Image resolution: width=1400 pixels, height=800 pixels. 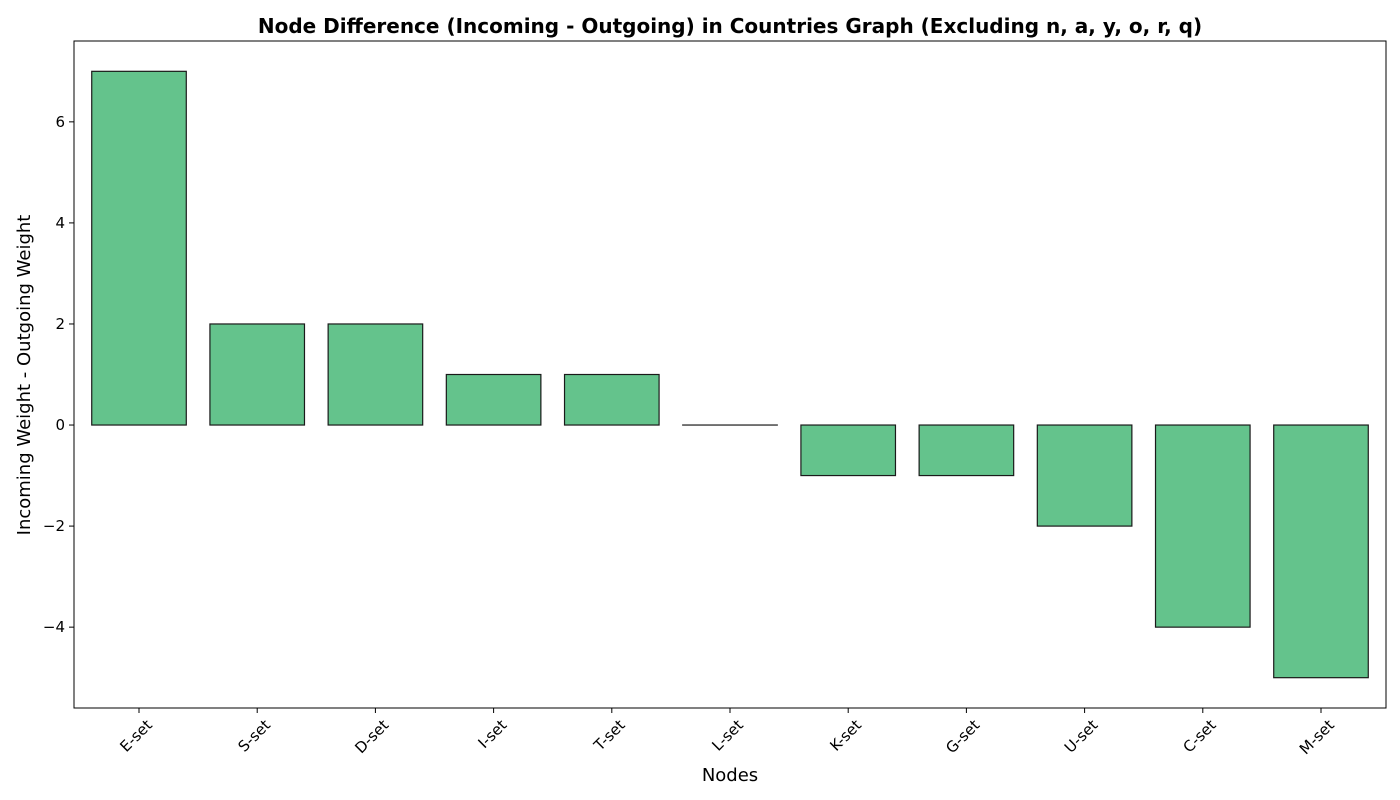 What do you see at coordinates (493, 399) in the screenshot?
I see `bar-i-set` at bounding box center [493, 399].